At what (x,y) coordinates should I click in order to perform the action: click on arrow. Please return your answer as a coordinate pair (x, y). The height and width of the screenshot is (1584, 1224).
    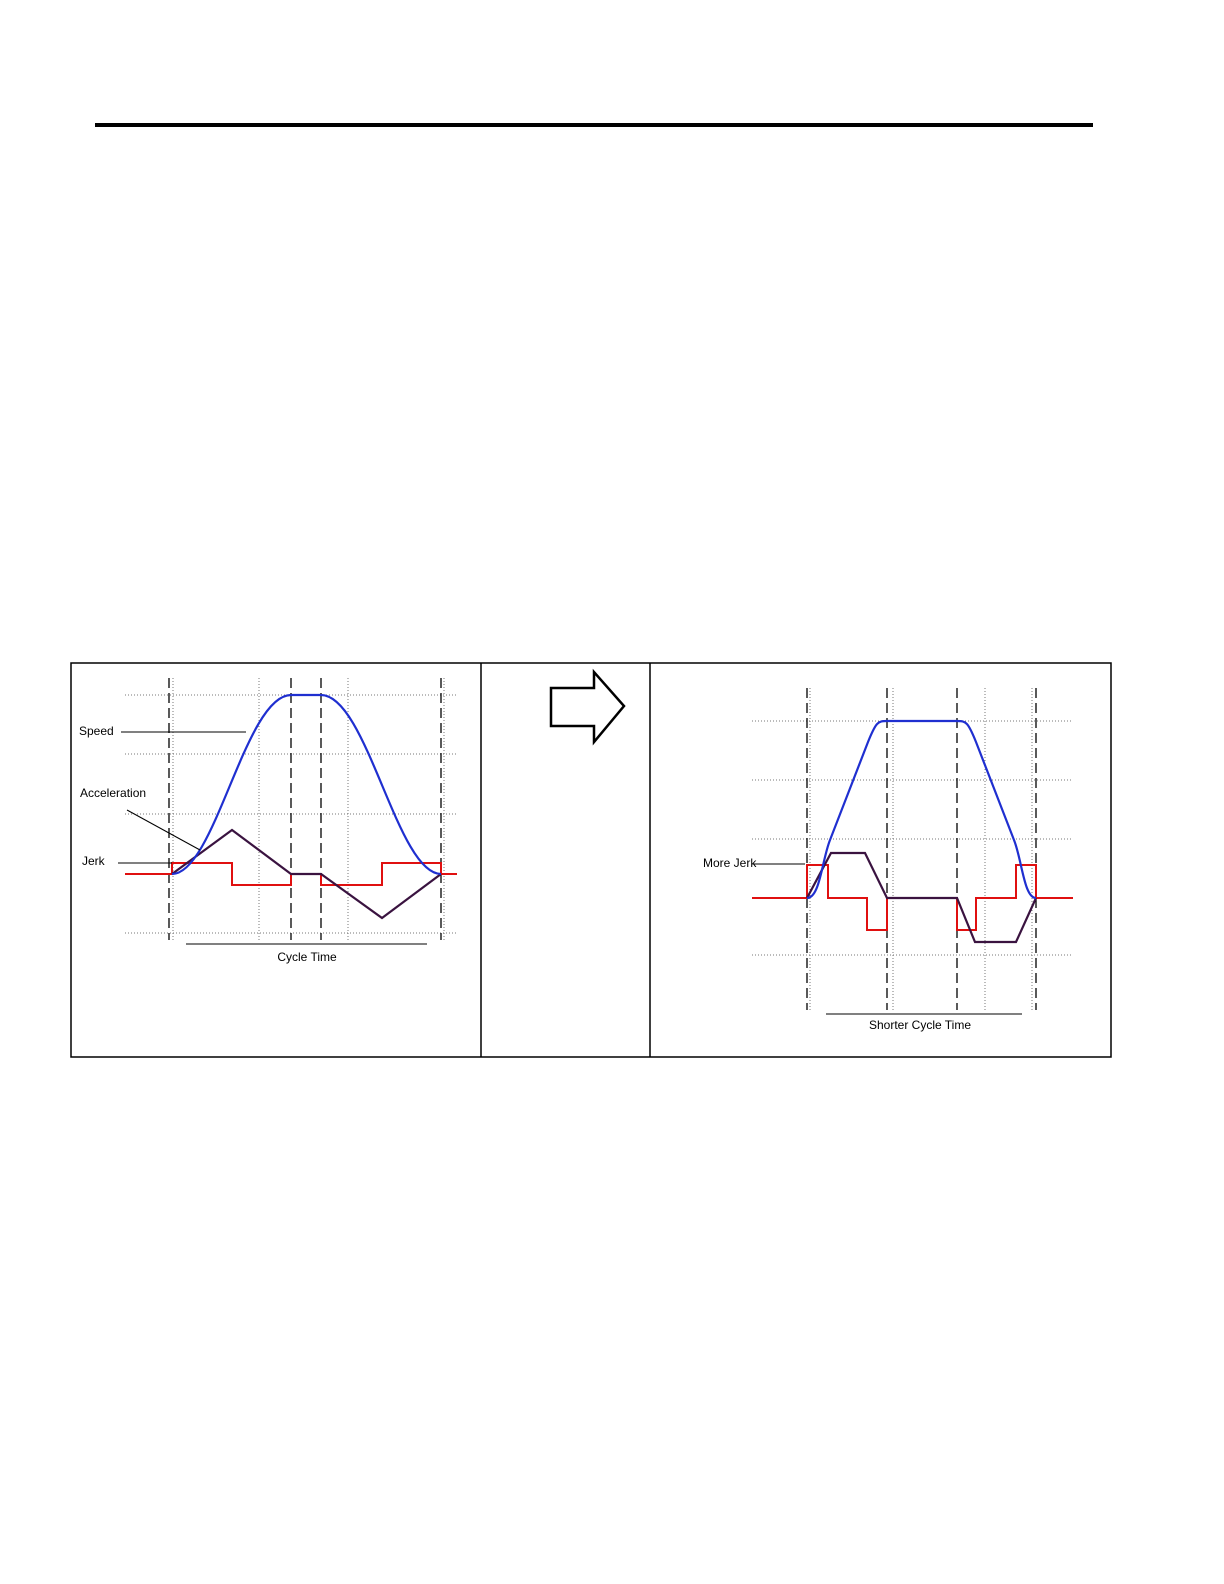
    Looking at the image, I should click on (587, 707).